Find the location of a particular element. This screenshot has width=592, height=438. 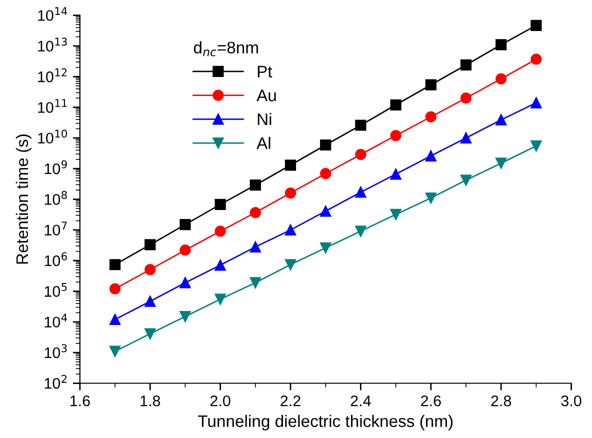

x-tick-label: 2.0 is located at coordinates (220, 400).